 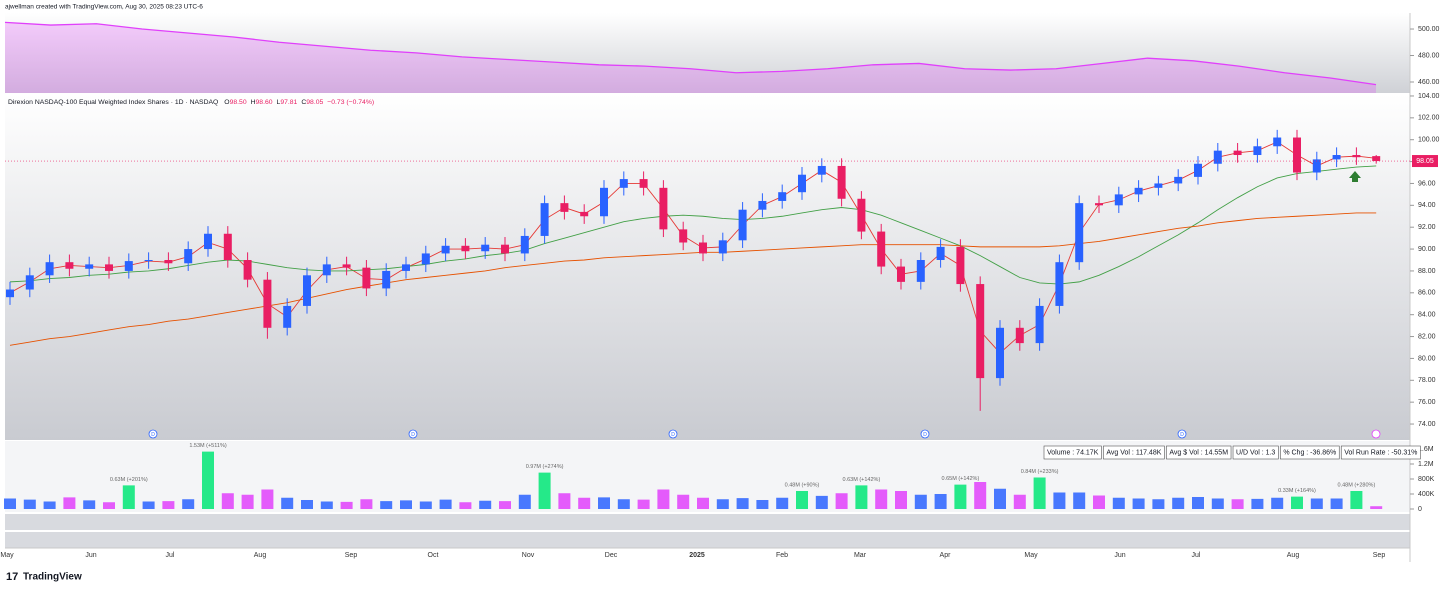 What do you see at coordinates (1427, 402) in the screenshot?
I see `y-tick-label: 76.00` at bounding box center [1427, 402].